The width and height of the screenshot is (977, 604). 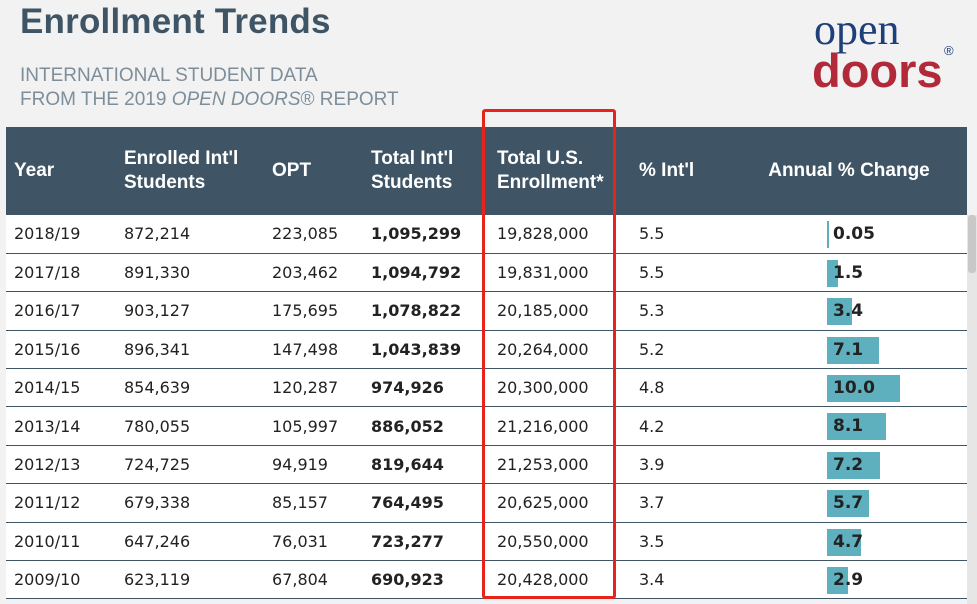 I want to click on total-intl-cell: 886,052, so click(x=426, y=426).